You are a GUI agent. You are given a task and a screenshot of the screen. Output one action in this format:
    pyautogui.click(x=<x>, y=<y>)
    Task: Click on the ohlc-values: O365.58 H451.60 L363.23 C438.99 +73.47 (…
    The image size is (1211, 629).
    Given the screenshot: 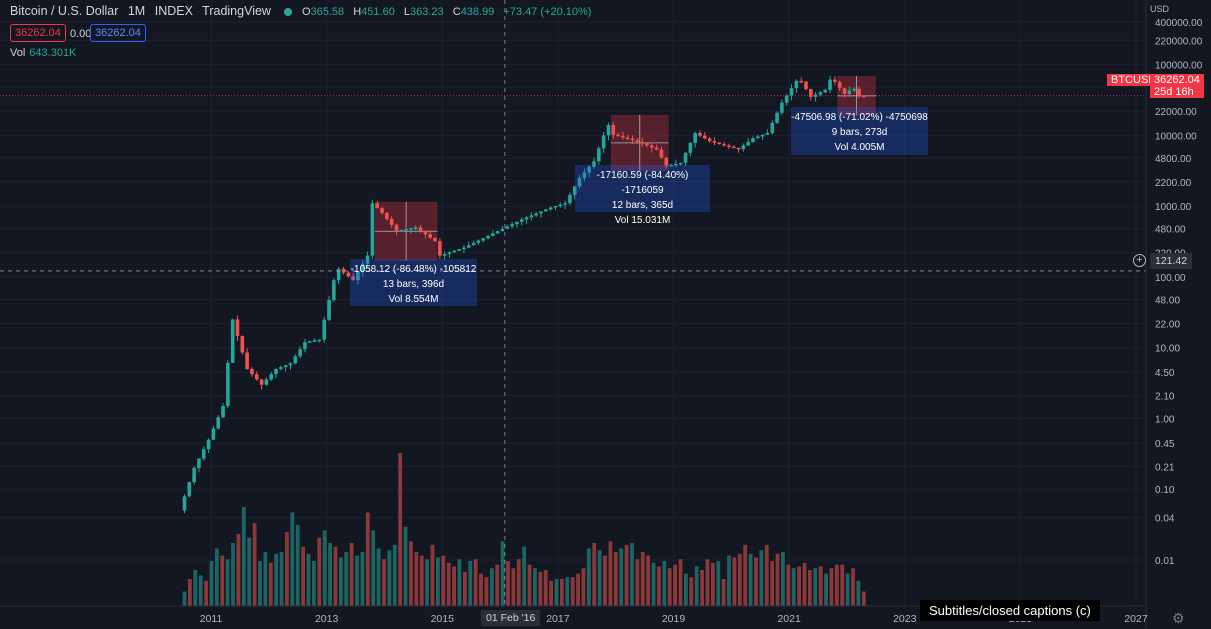 What is the action you would take?
    pyautogui.click(x=446, y=12)
    